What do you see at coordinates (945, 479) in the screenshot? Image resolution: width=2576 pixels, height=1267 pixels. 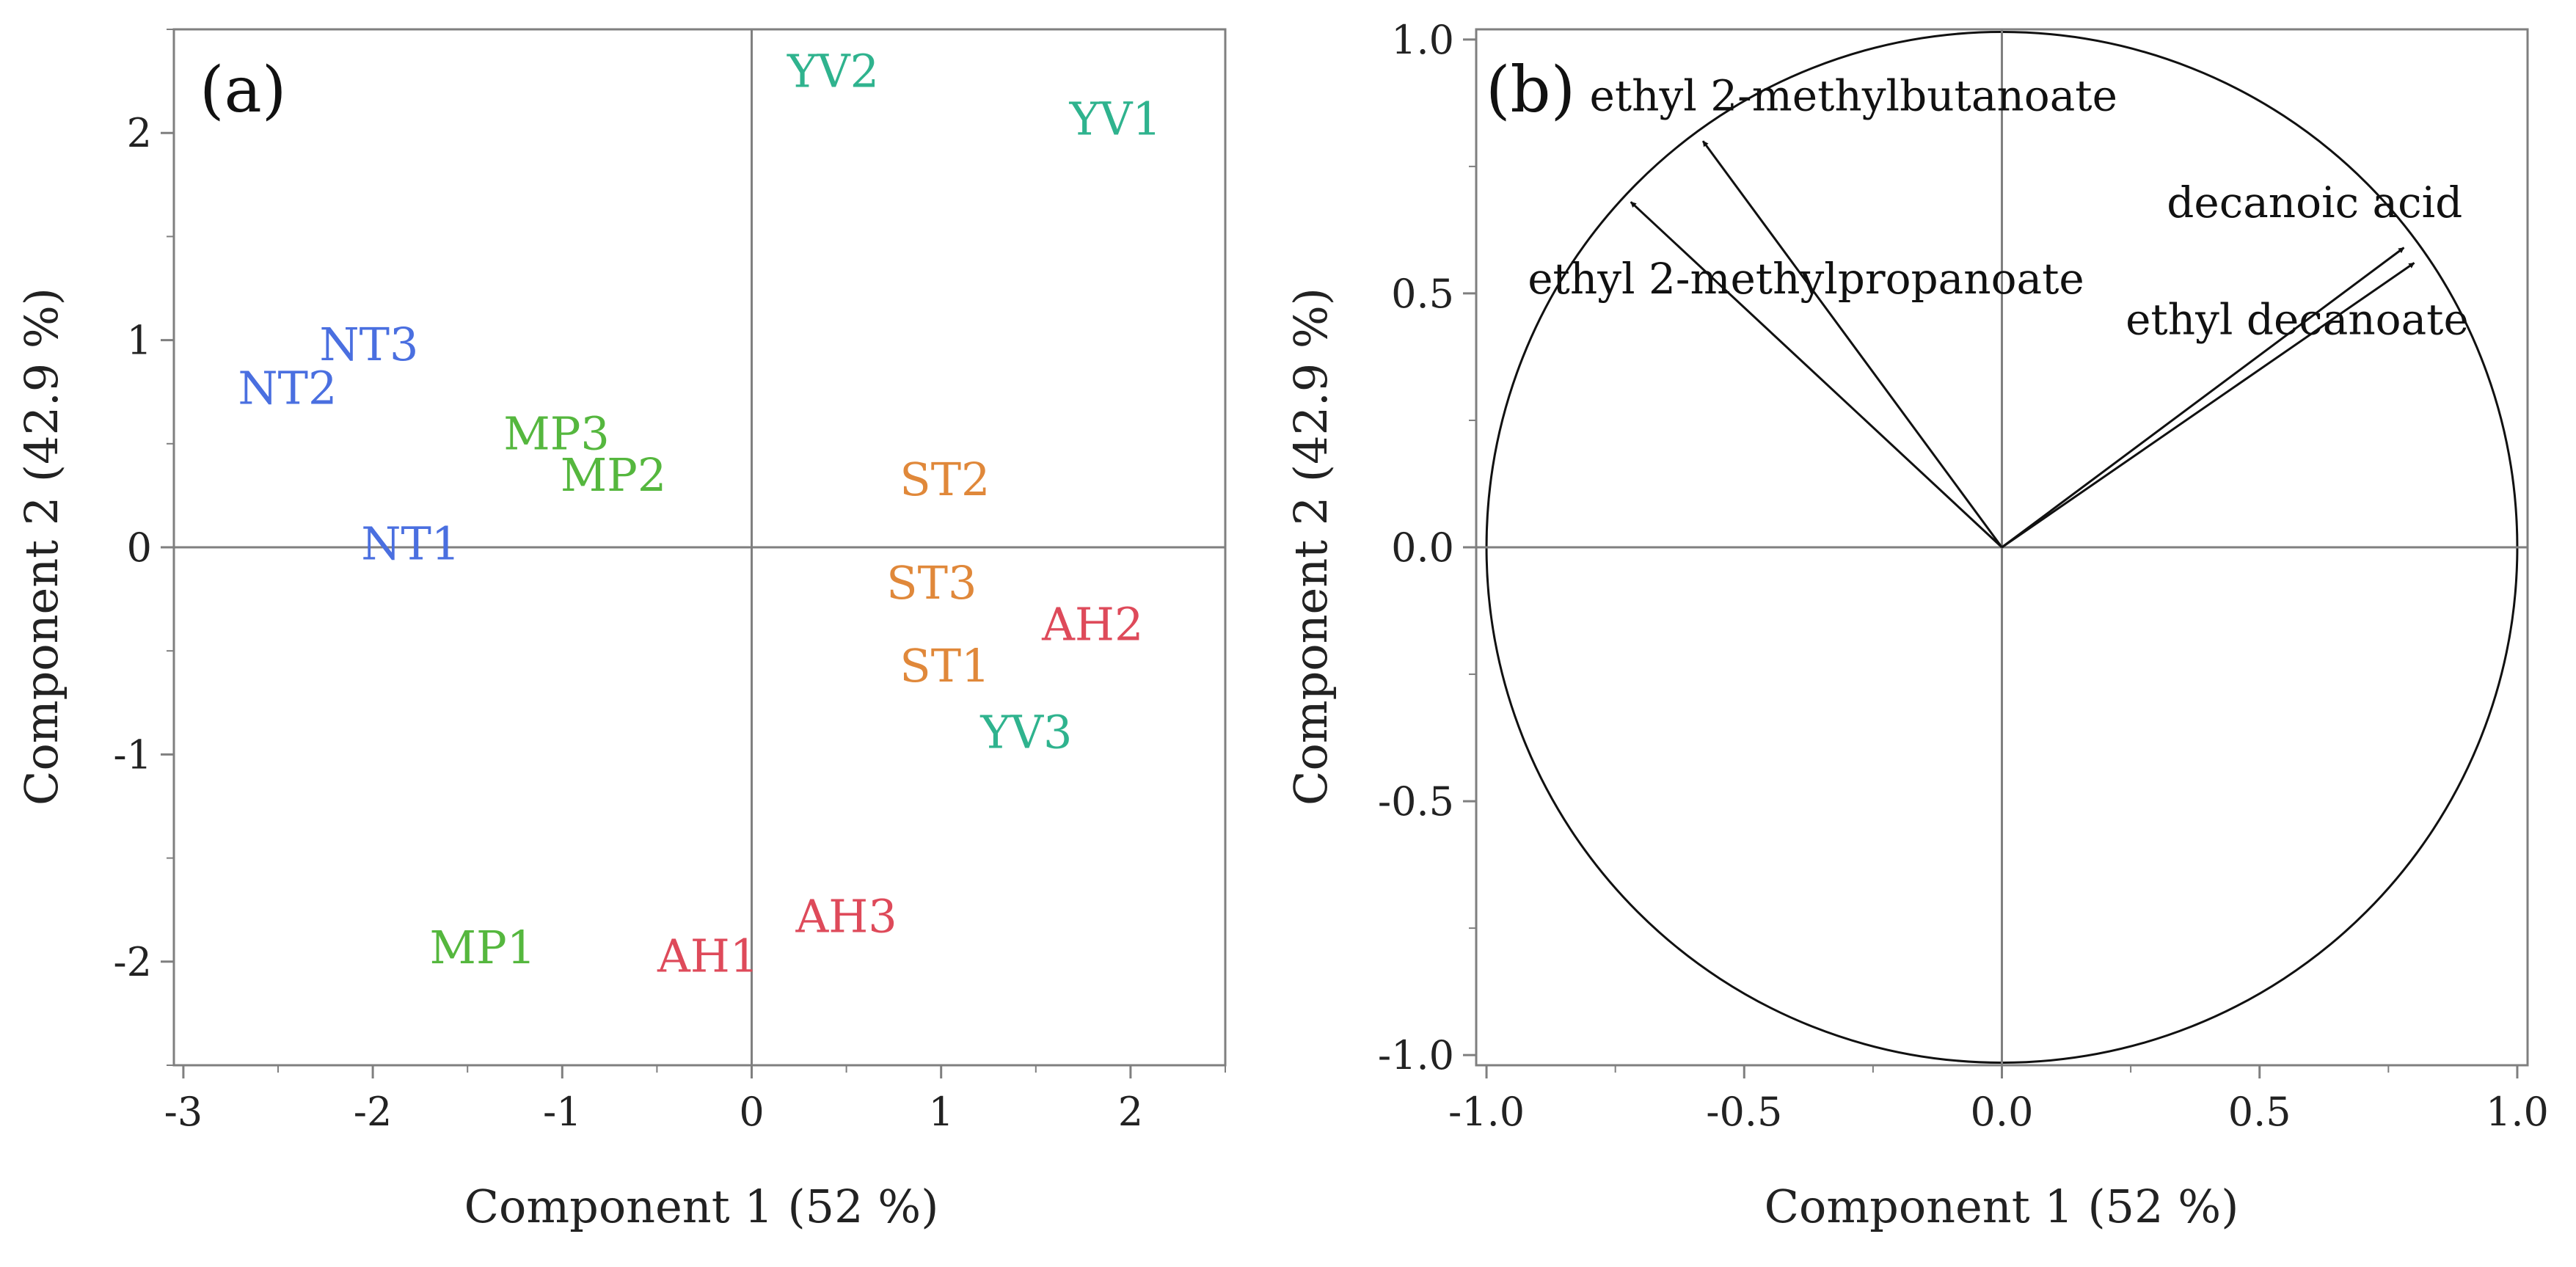 I see `sample-point-st2: ST2` at bounding box center [945, 479].